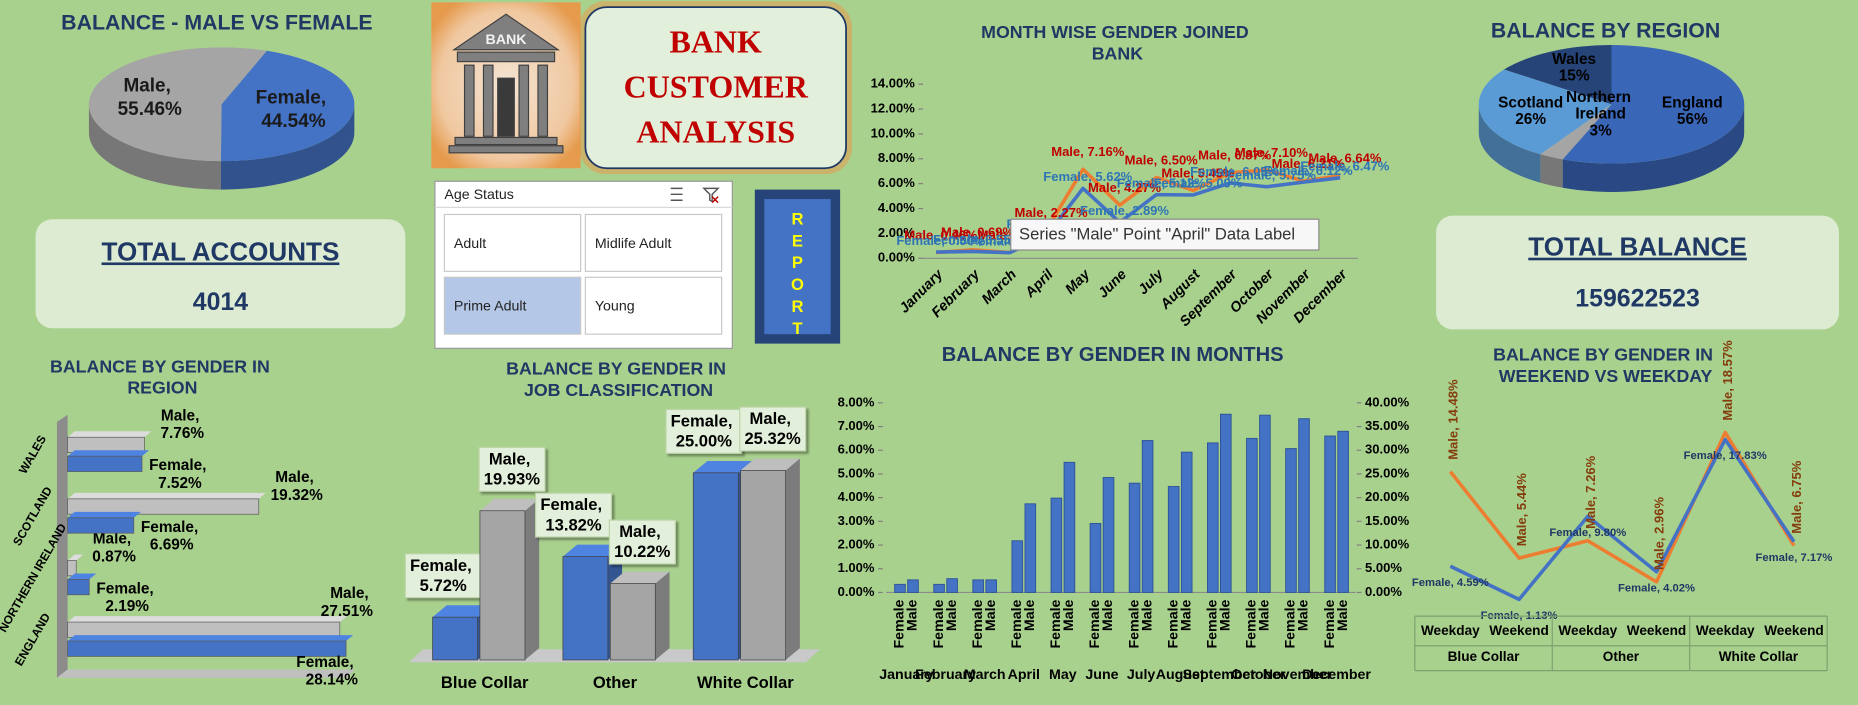  Describe the element at coordinates (1271, 175) in the screenshot. I see `data-label: Female, 5.75%` at that location.